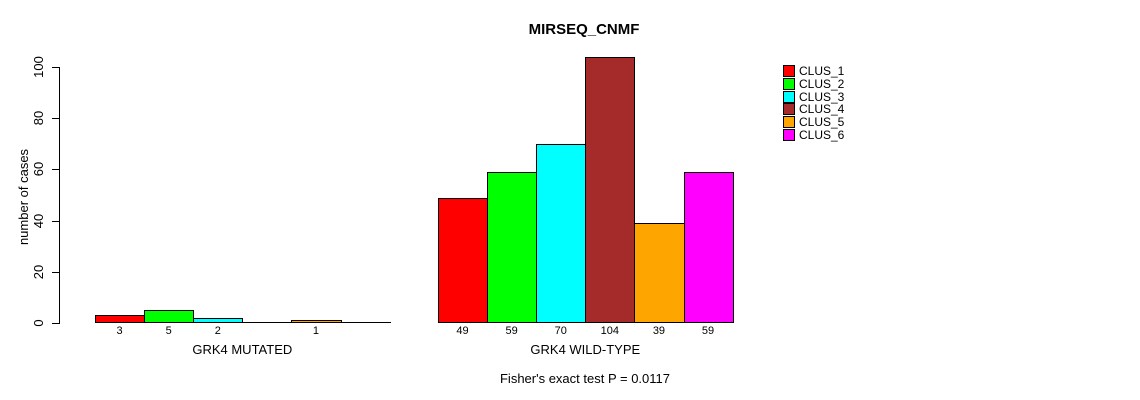 The height and width of the screenshot is (400, 1140). I want to click on bar-clus-4-grk4-mutated, so click(267, 322).